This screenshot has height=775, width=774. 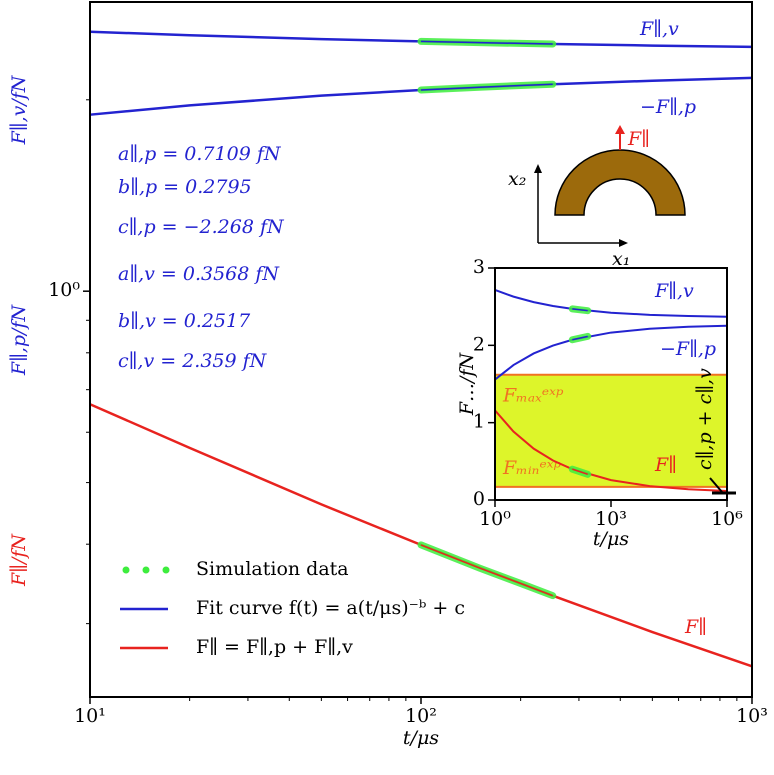 What do you see at coordinates (19, 109) in the screenshot?
I see `y-axis-label: F∥,v/fN` at bounding box center [19, 109].